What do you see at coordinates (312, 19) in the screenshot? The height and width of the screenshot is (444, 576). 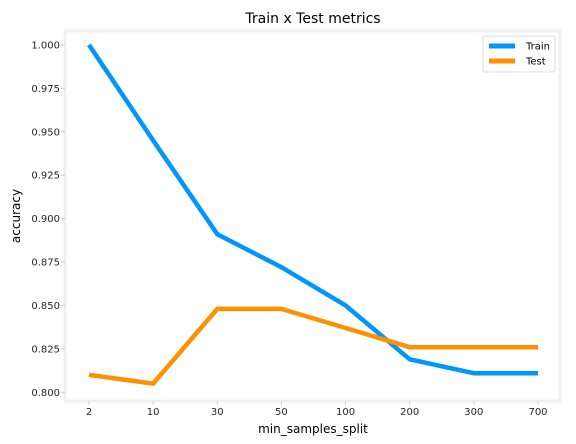 I see `chart-title: Train x Test metrics` at bounding box center [312, 19].